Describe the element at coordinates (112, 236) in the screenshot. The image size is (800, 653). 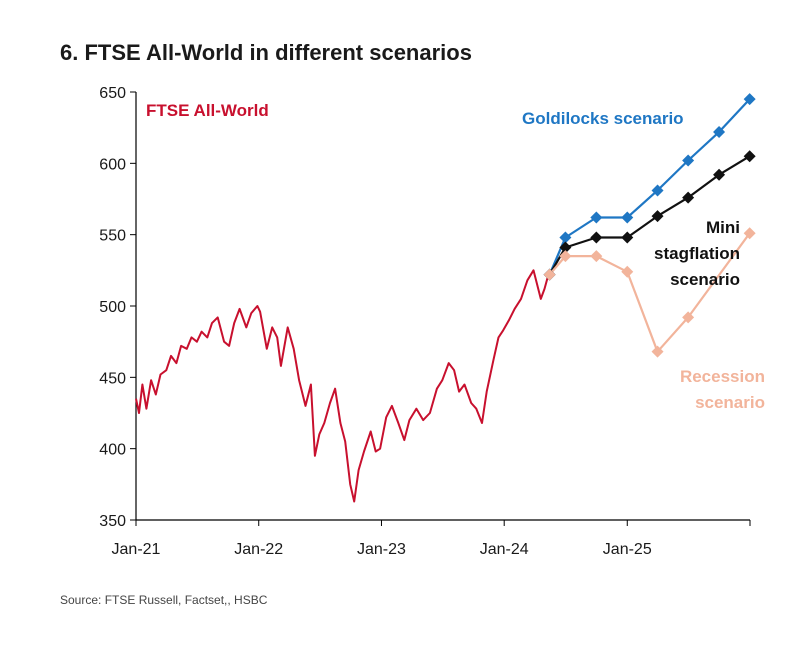
I see `y-tick-label: 550` at that location.